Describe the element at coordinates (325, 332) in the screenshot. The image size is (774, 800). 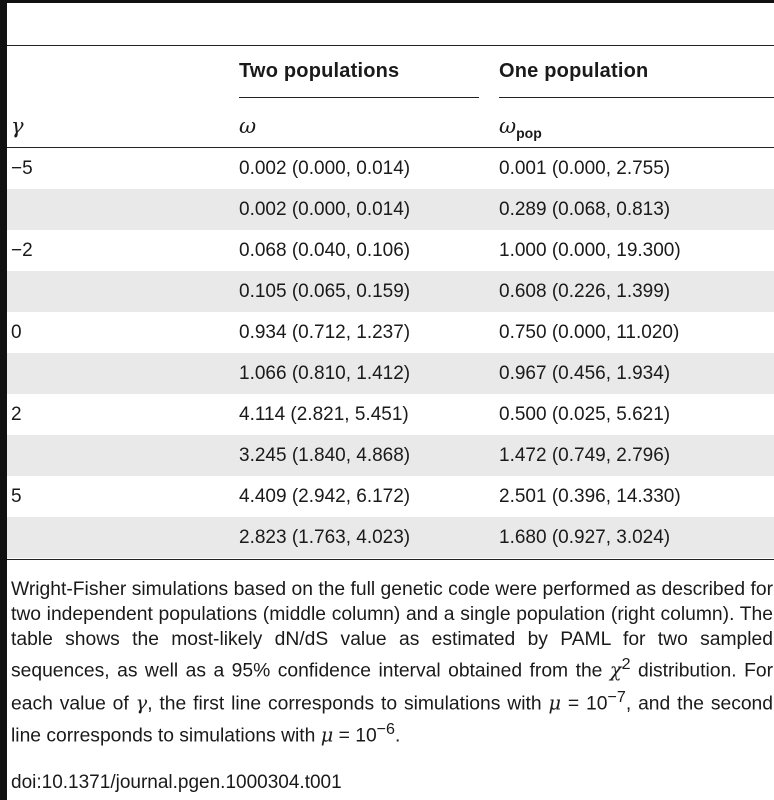
I see `two-pop-cell: 0.934 (0.712, 1.237)` at that location.